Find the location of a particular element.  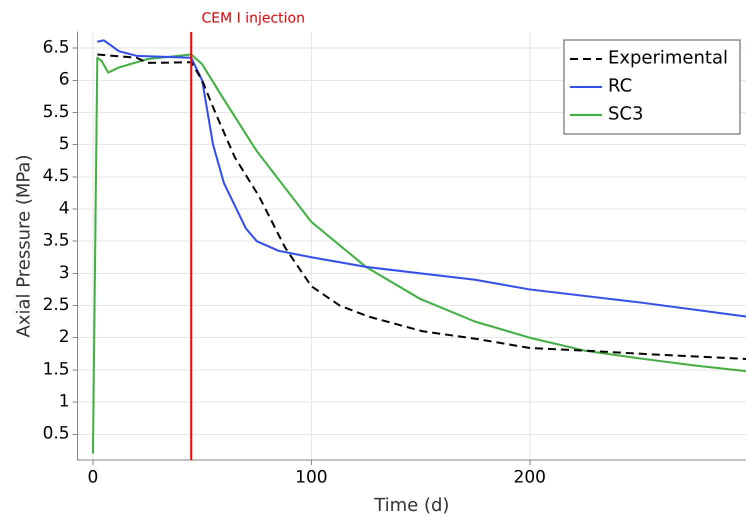

x-tick-label: 0 is located at coordinates (93, 478).